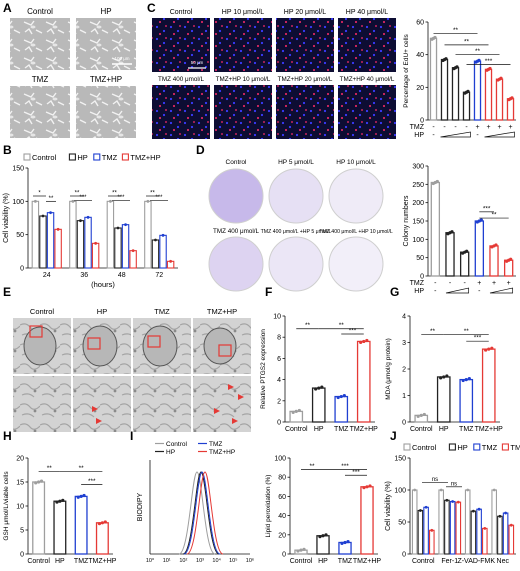 The image size is (520, 571). Describe the element at coordinates (215, 444) in the screenshot. I see `legend-label: TMZ` at that location.